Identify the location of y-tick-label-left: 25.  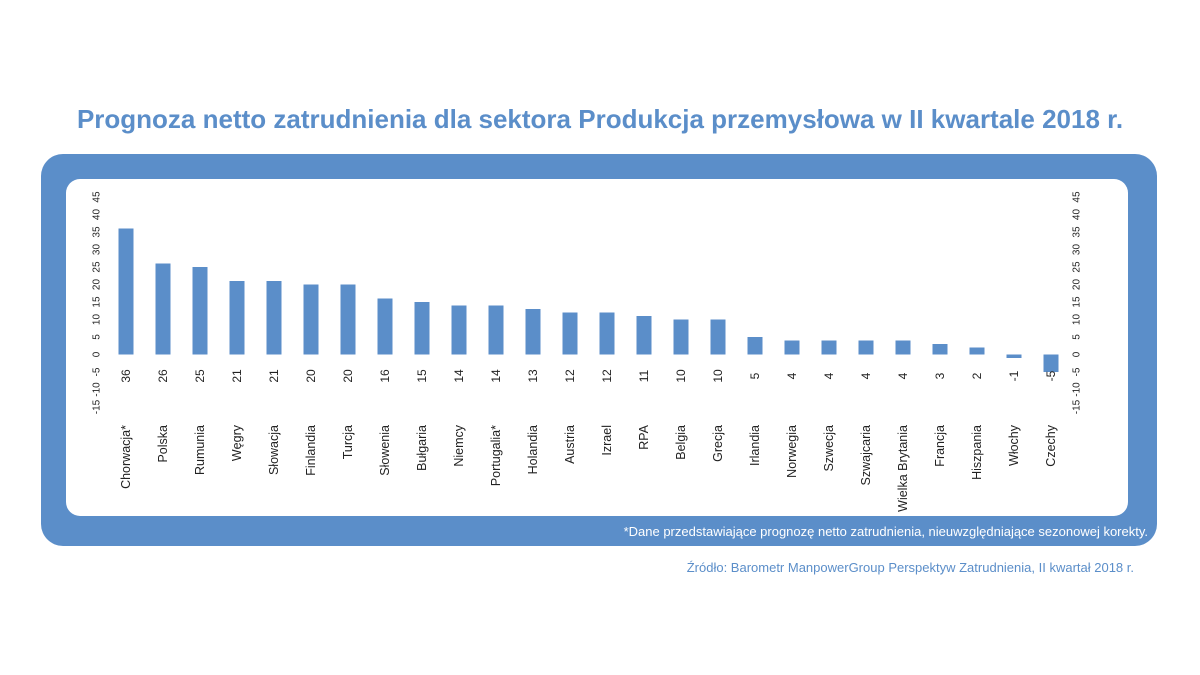
(97, 267).